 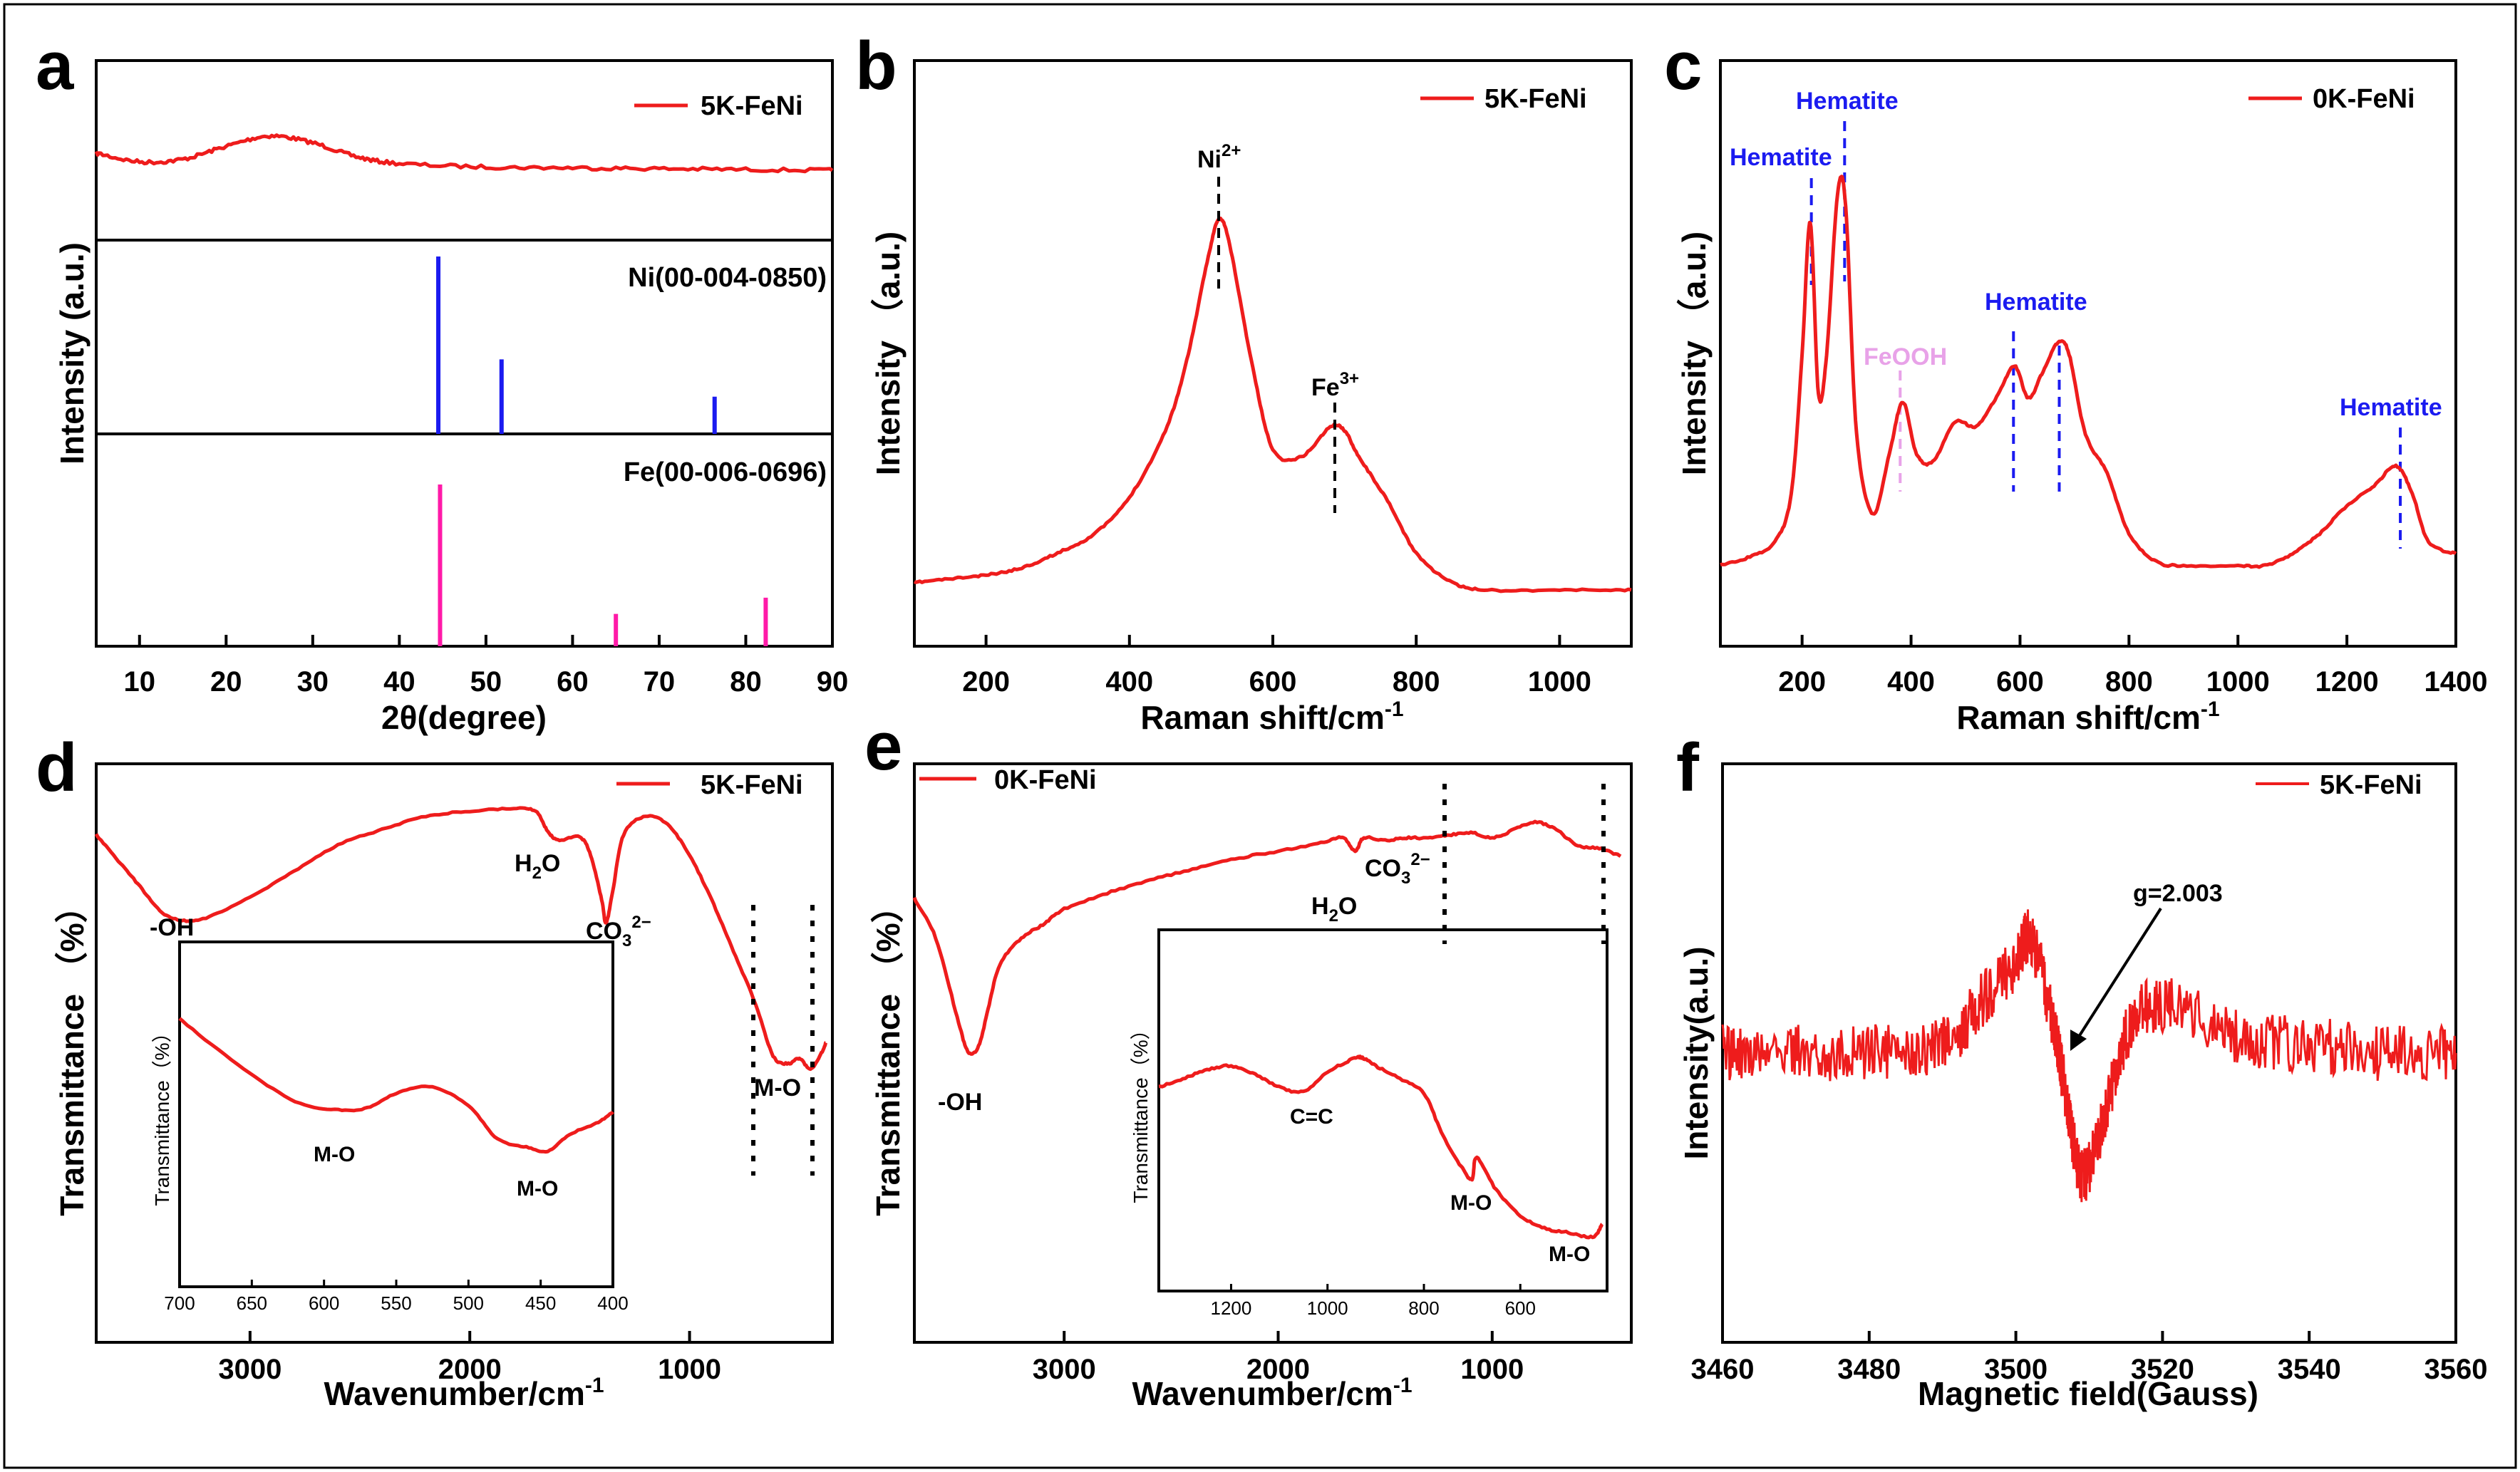 I want to click on panel-d-inset-series, so click(x=396, y=1085).